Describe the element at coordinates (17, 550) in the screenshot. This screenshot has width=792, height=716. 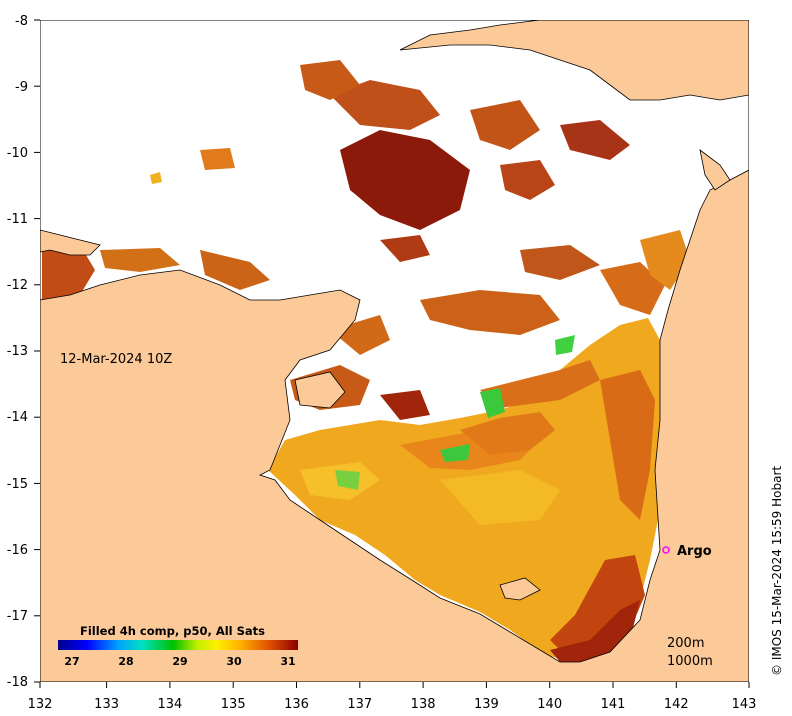
I see `y-tick-label: -16` at that location.